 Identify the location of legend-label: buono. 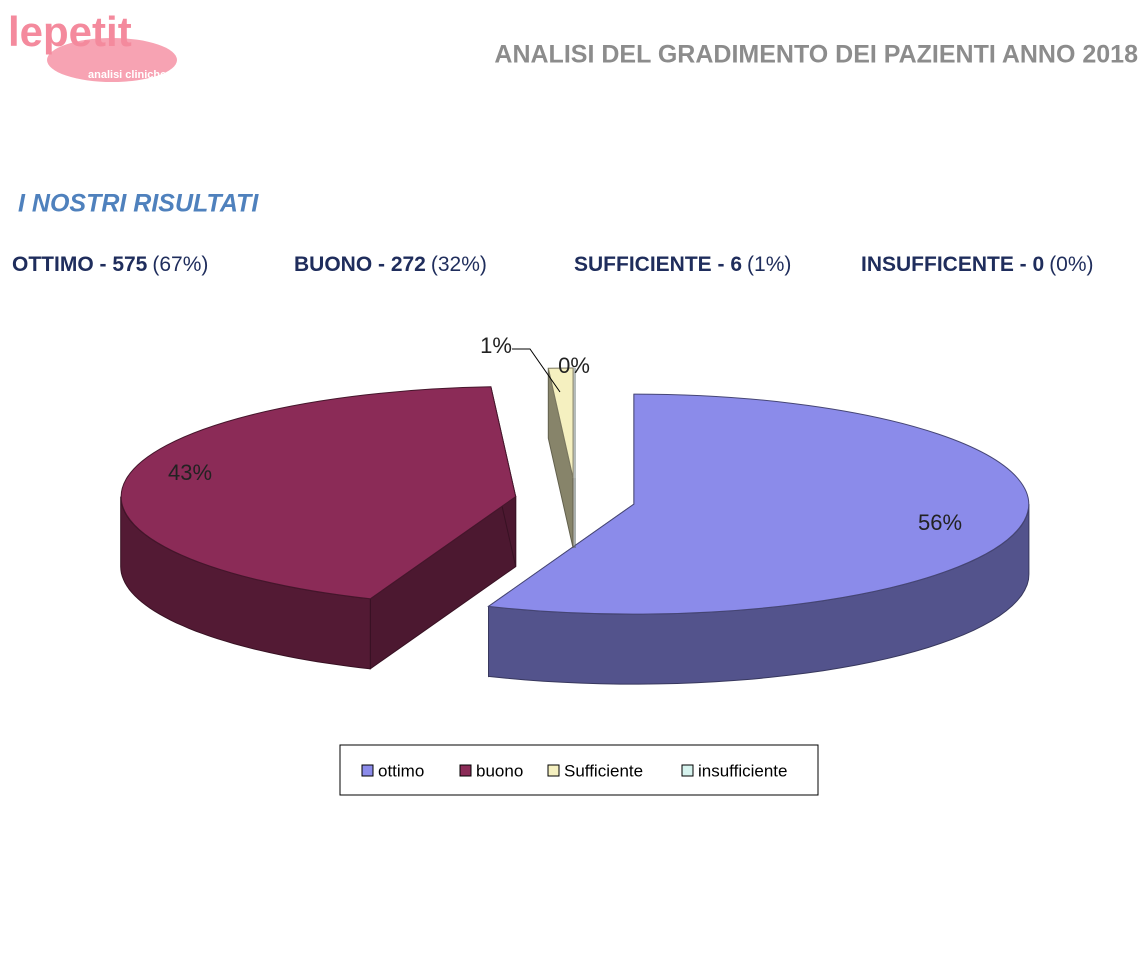
(499, 770).